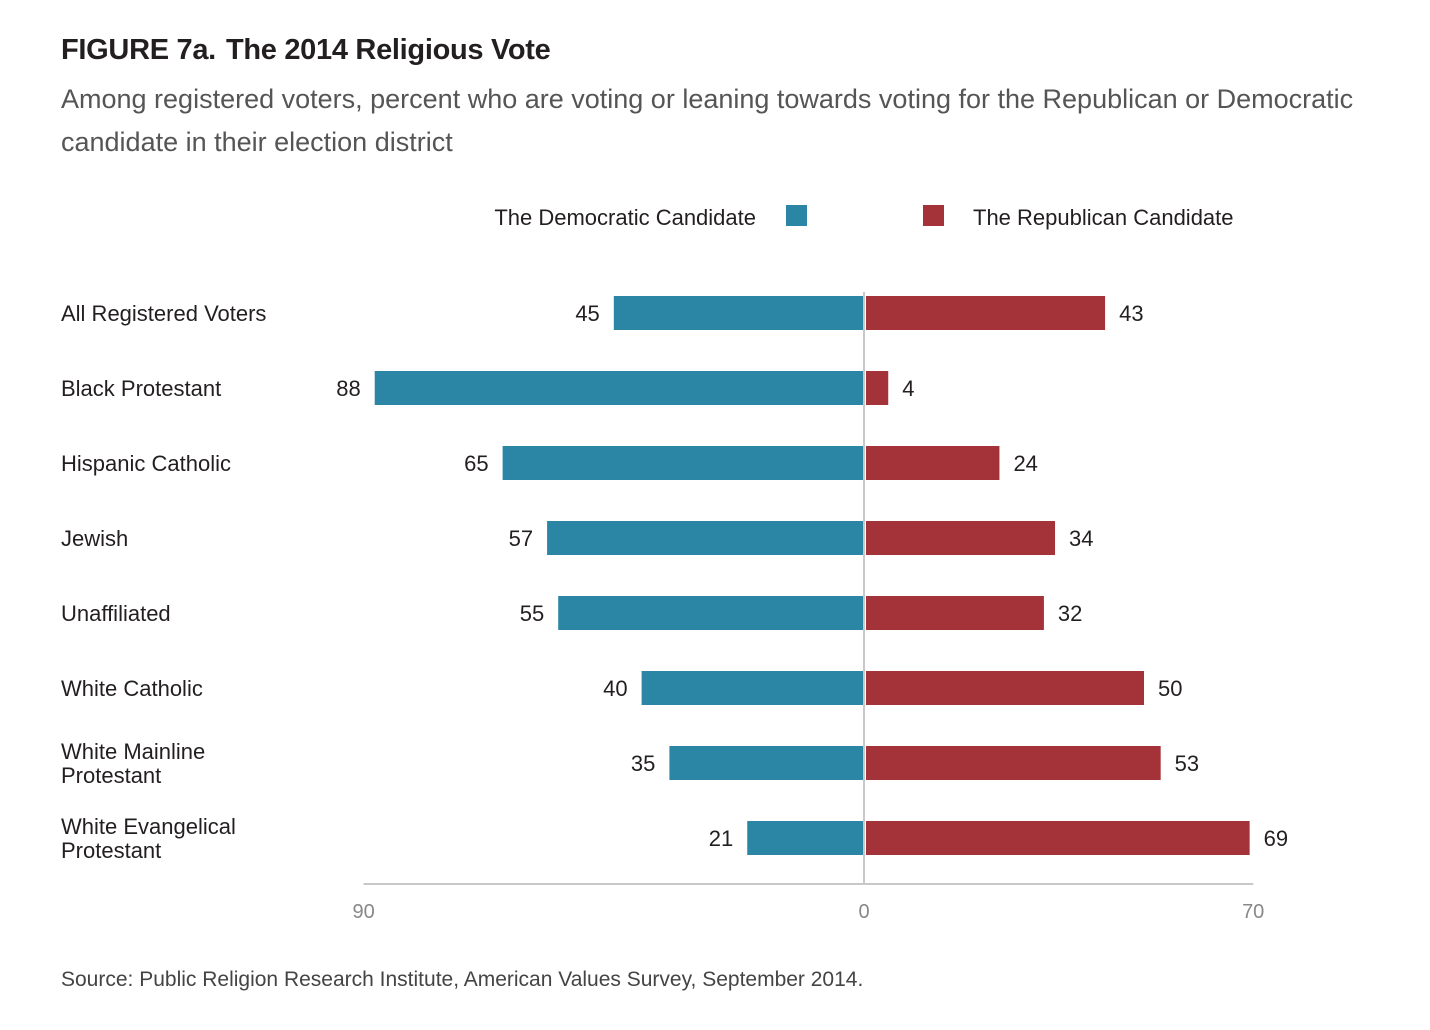  I want to click on category-label: White Evangelical Protestant, so click(148, 838).